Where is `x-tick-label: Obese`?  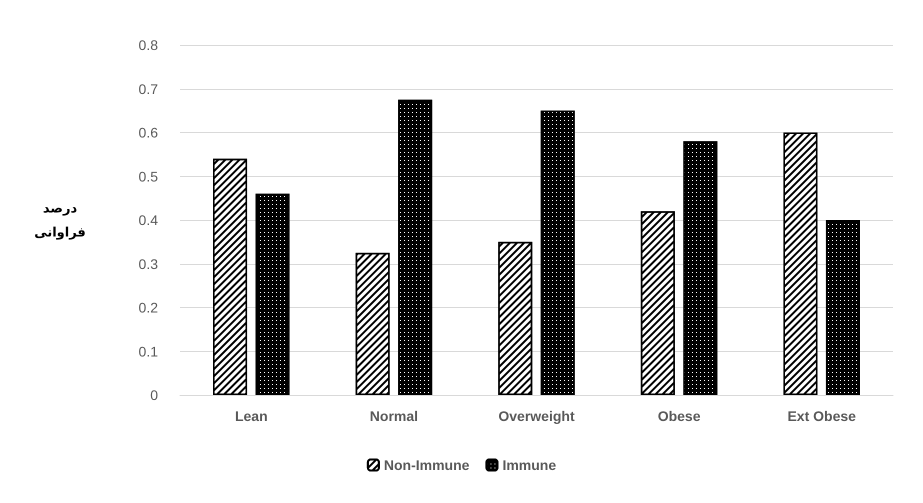 x-tick-label: Obese is located at coordinates (679, 416).